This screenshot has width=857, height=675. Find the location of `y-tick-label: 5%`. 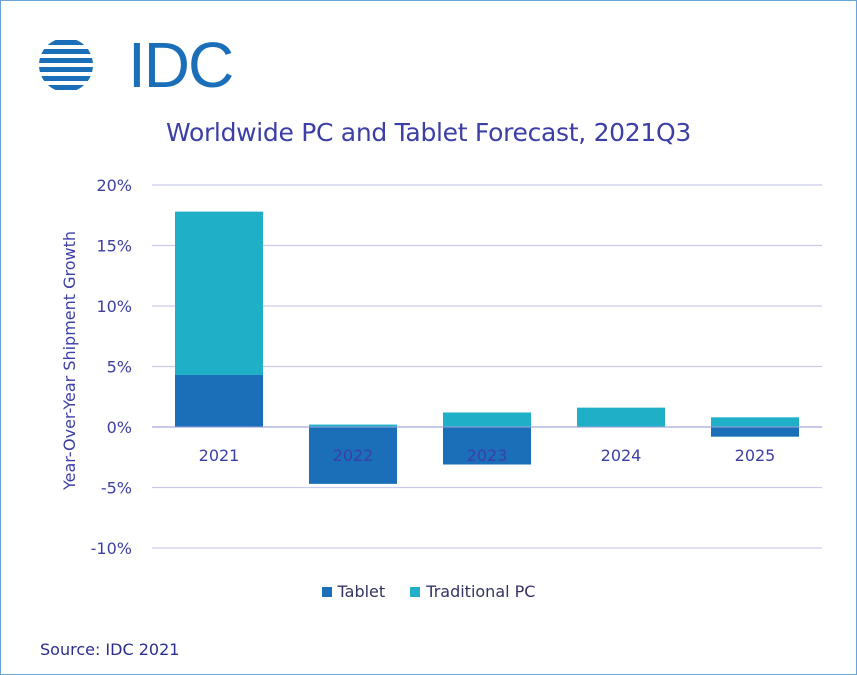

y-tick-label: 5% is located at coordinates (119, 367).